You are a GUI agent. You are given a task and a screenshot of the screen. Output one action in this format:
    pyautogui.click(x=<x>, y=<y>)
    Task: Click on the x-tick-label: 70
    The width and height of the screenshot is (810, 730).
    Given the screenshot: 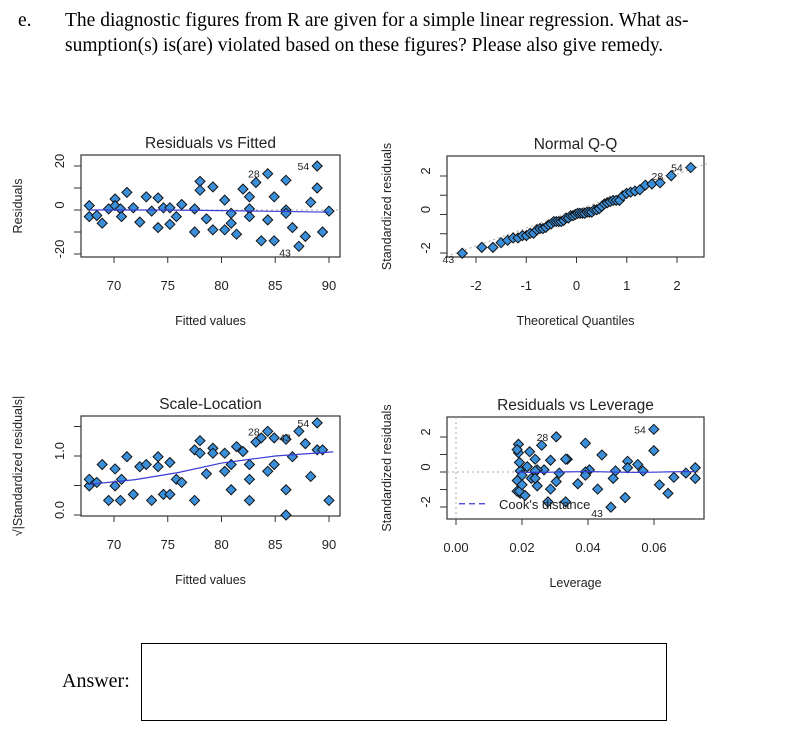 What is the action you would take?
    pyautogui.click(x=114, y=285)
    